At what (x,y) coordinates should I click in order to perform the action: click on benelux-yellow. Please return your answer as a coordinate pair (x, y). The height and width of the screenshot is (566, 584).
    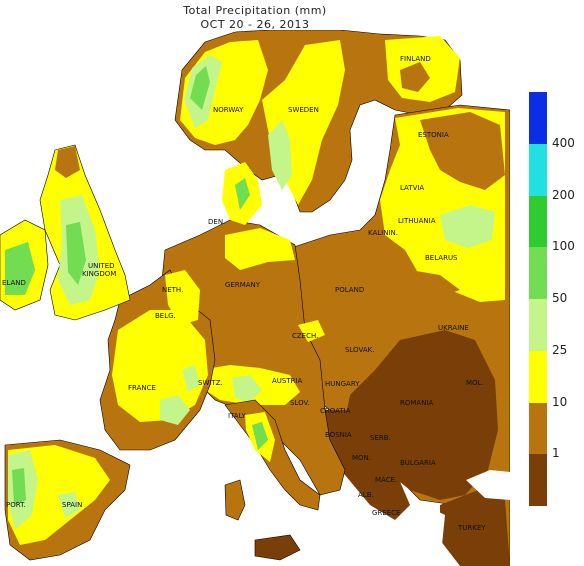
    Looking at the image, I should click on (182, 297).